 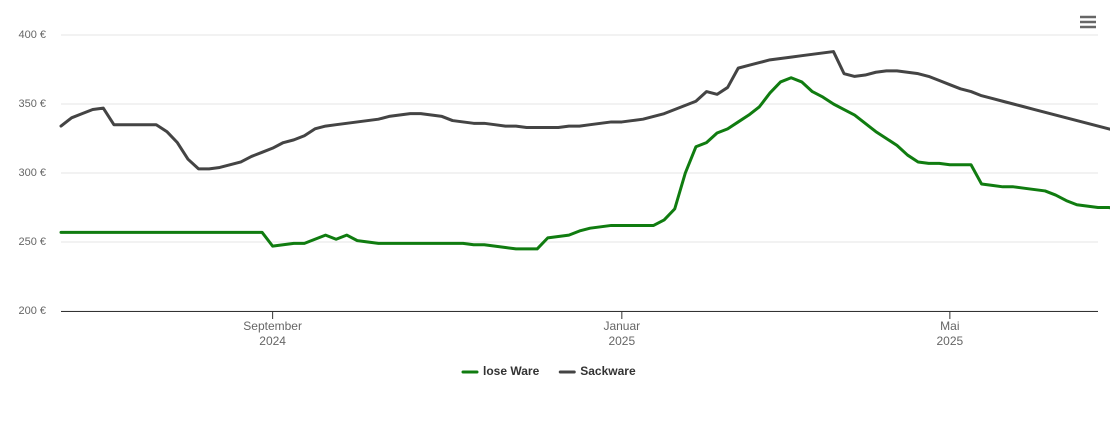 What do you see at coordinates (608, 371) in the screenshot?
I see `legend-label: Sackware` at bounding box center [608, 371].